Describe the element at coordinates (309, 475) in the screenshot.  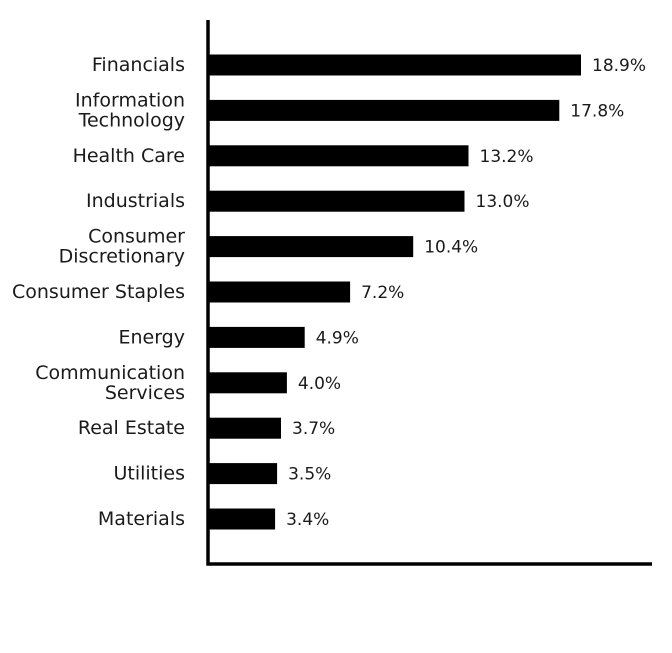
I see `value-label-utilities: 3.5%` at that location.